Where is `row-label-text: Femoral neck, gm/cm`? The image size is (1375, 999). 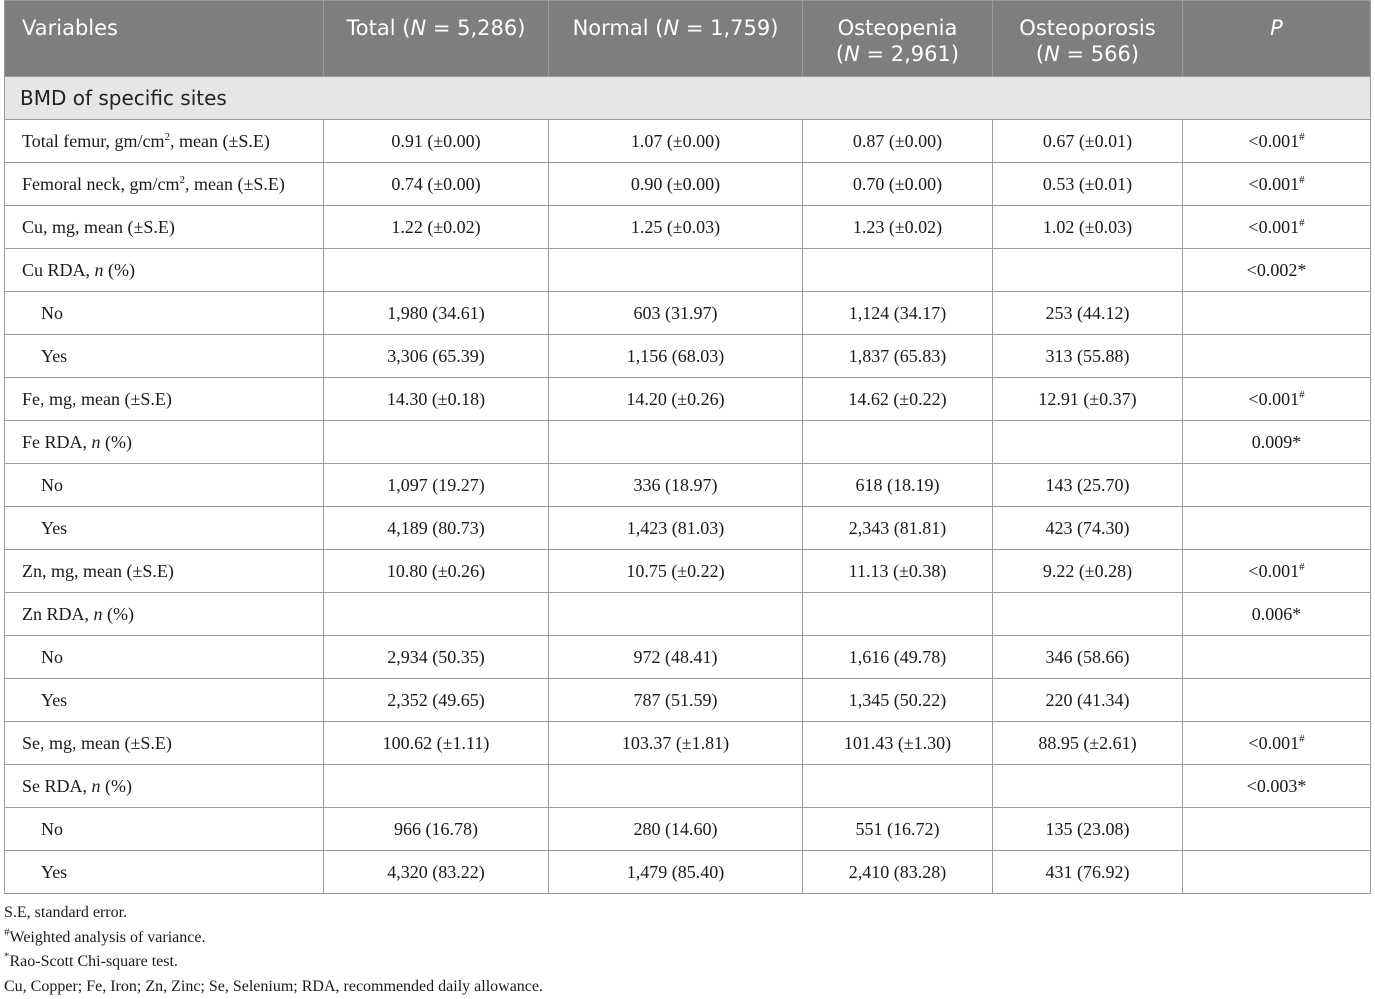 row-label-text: Femoral neck, gm/cm is located at coordinates (101, 183).